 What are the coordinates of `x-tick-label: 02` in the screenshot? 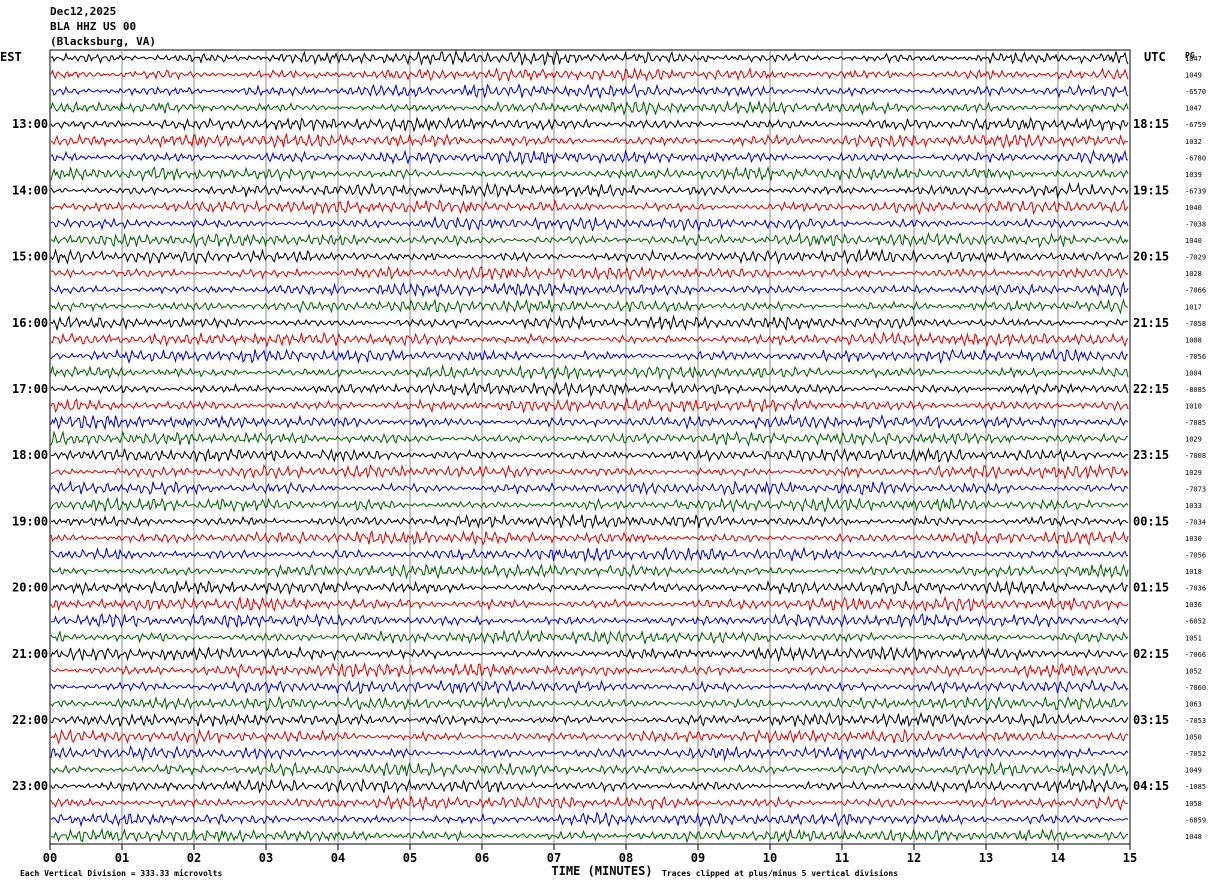 It's located at (194, 858).